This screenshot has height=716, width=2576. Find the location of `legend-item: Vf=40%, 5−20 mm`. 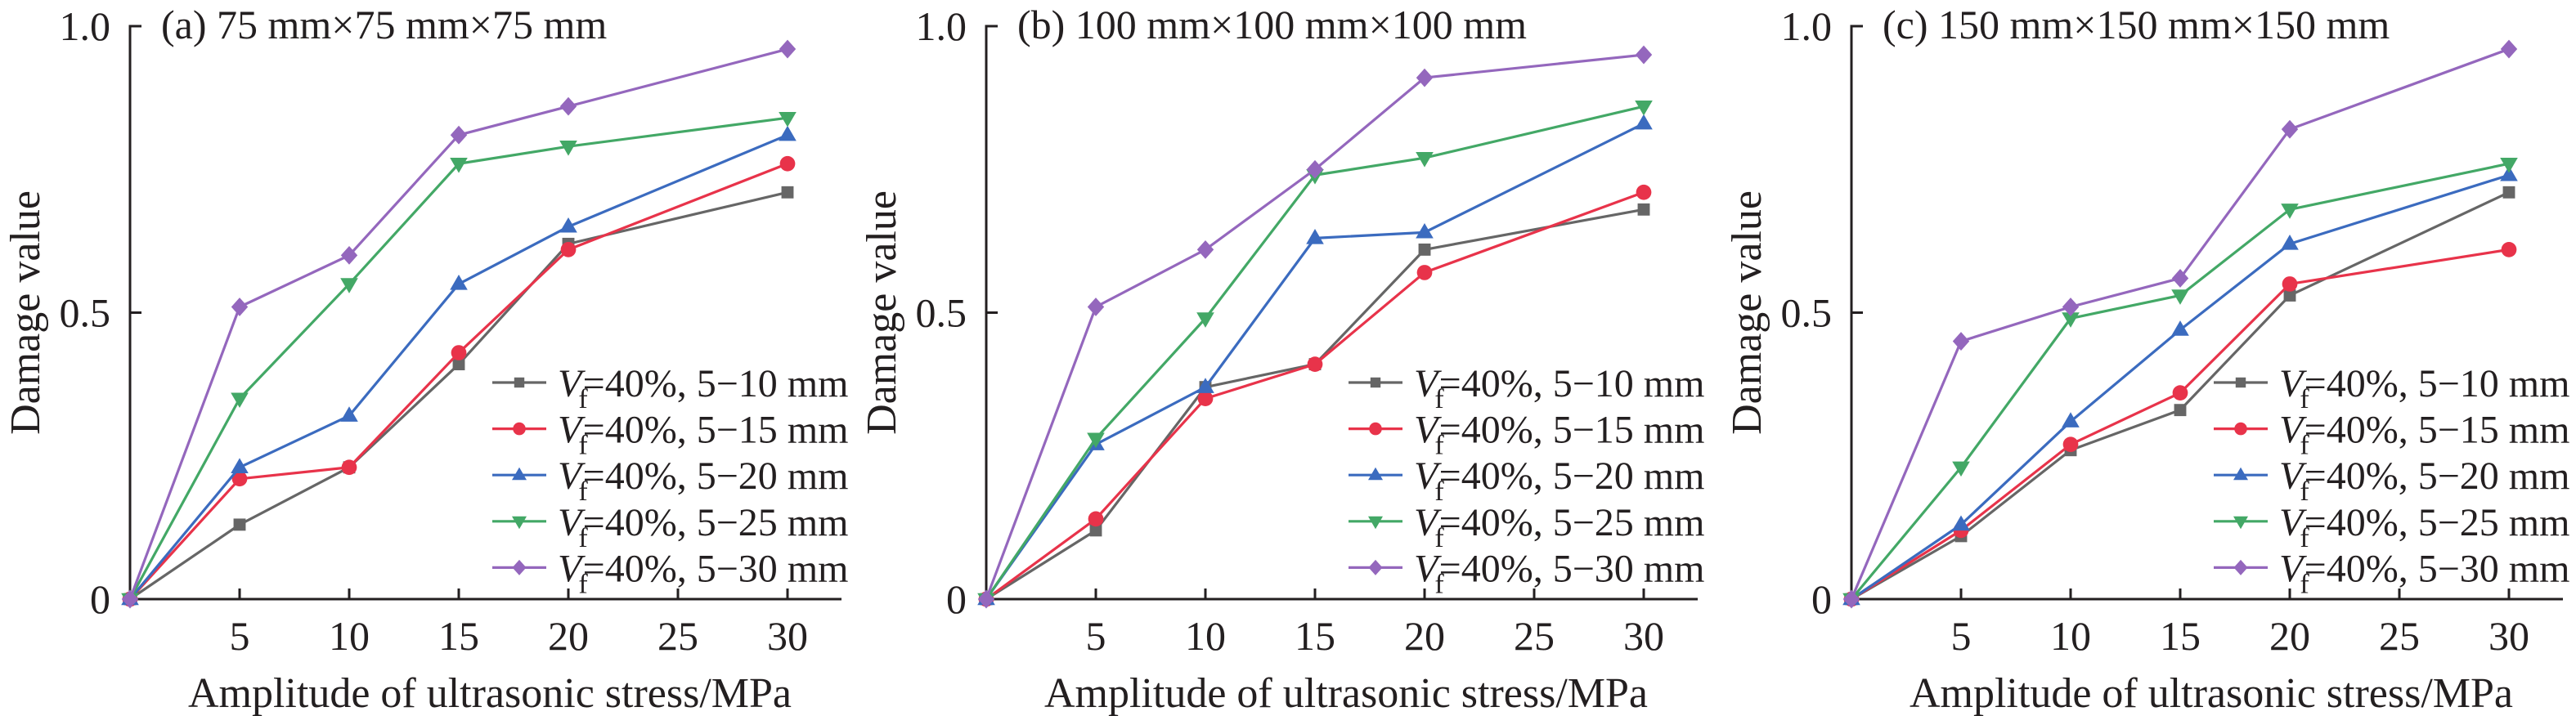

legend-item: Vf=40%, 5−20 mm is located at coordinates (2391, 480).